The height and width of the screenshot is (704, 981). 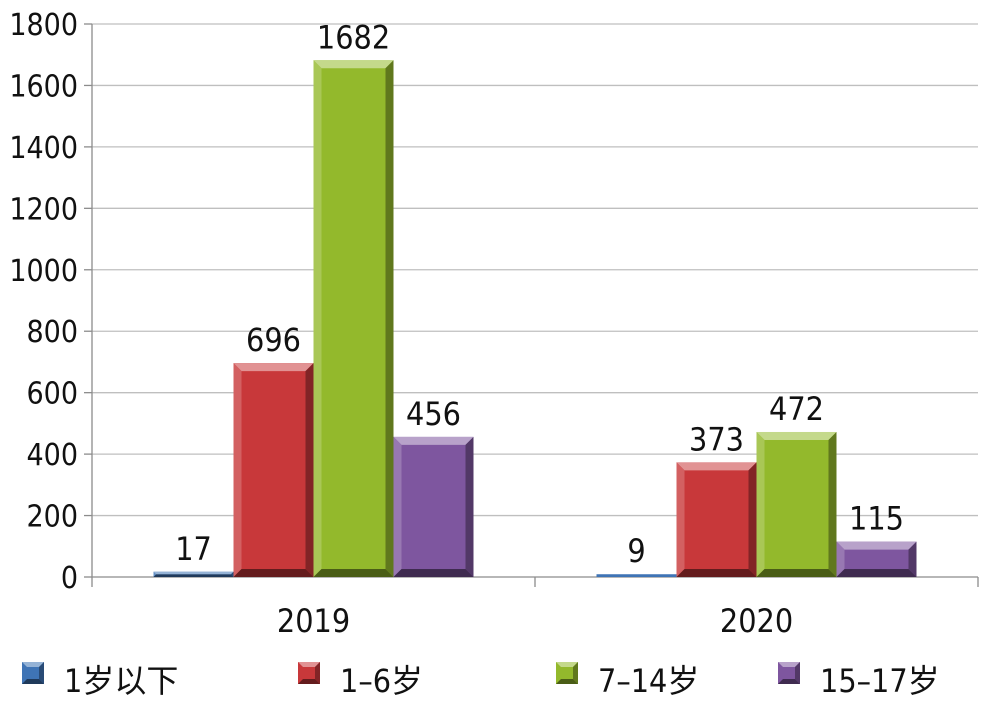 What do you see at coordinates (43, 271) in the screenshot?
I see `y-tick-label: 1000` at bounding box center [43, 271].